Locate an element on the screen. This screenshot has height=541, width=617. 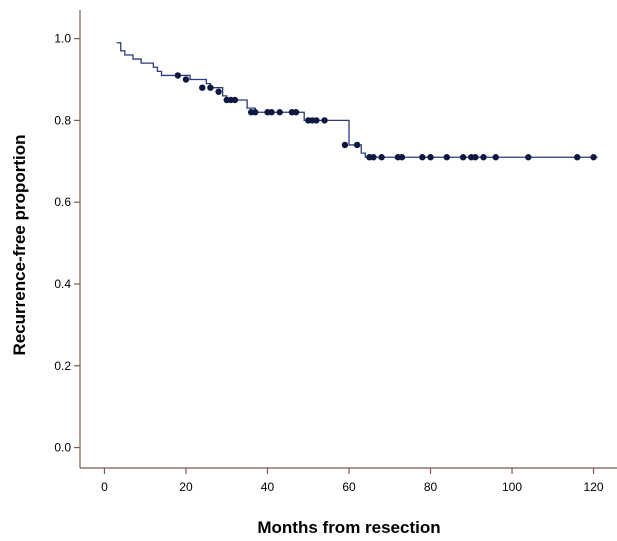
x-tick-label: 120 is located at coordinates (594, 487).